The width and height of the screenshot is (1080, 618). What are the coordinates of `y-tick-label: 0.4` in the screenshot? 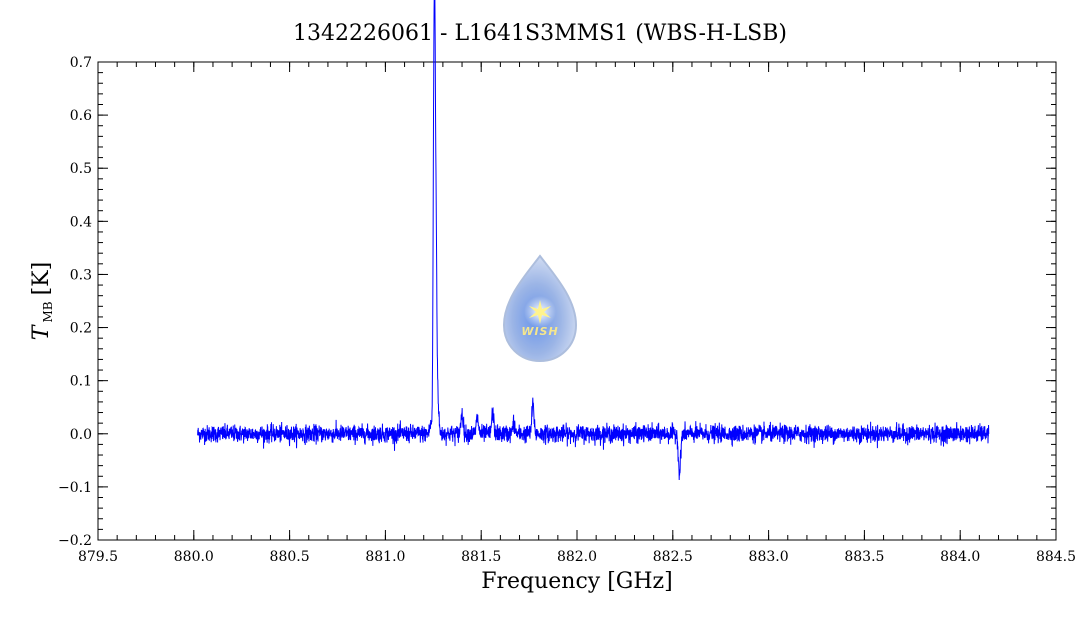 It's located at (81, 222).